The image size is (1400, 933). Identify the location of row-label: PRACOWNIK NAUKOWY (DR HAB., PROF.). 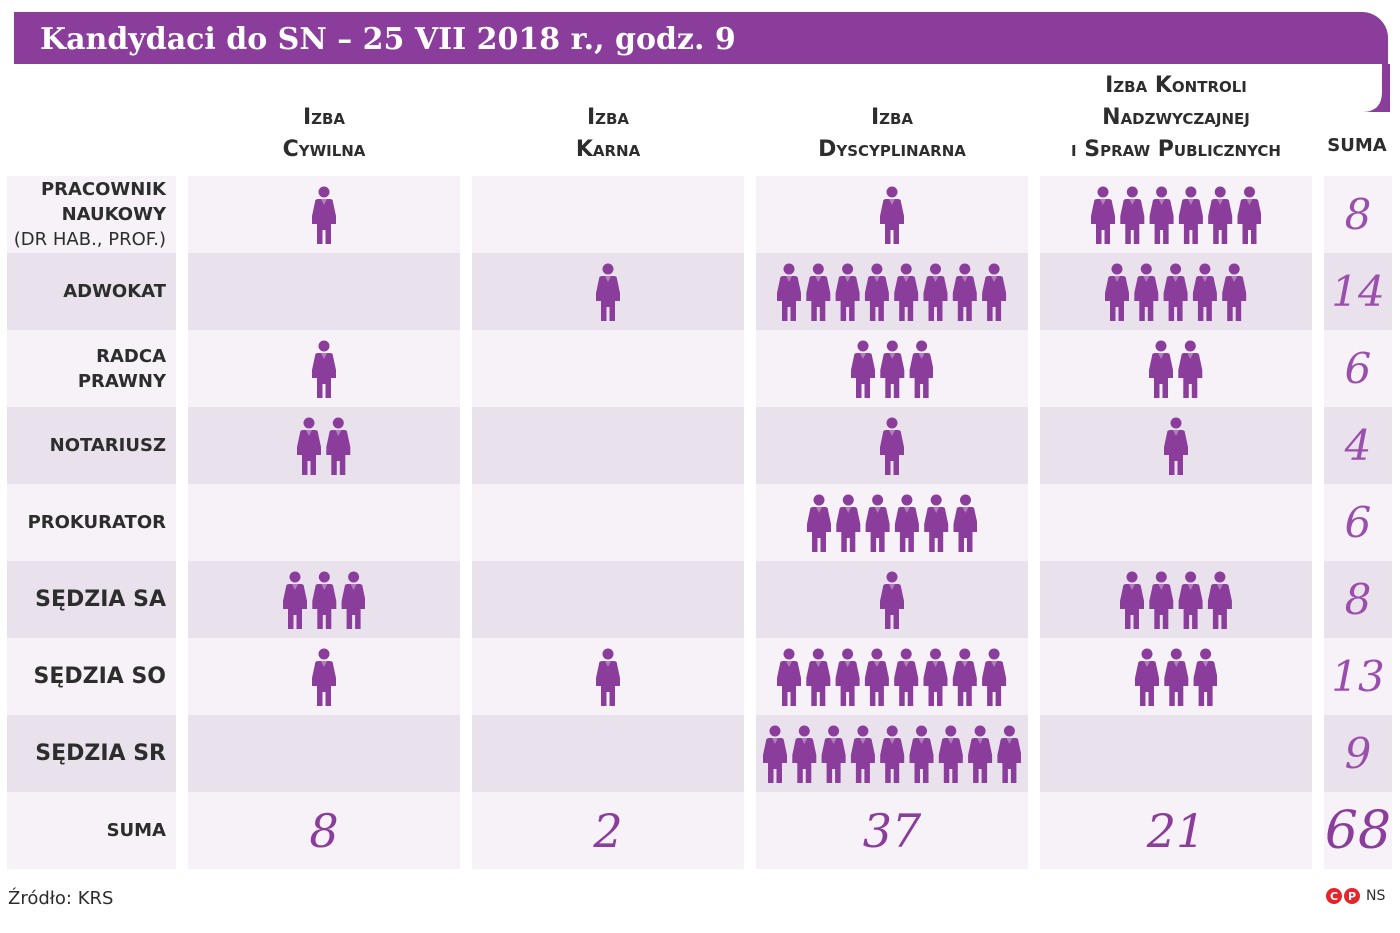
(86, 214).